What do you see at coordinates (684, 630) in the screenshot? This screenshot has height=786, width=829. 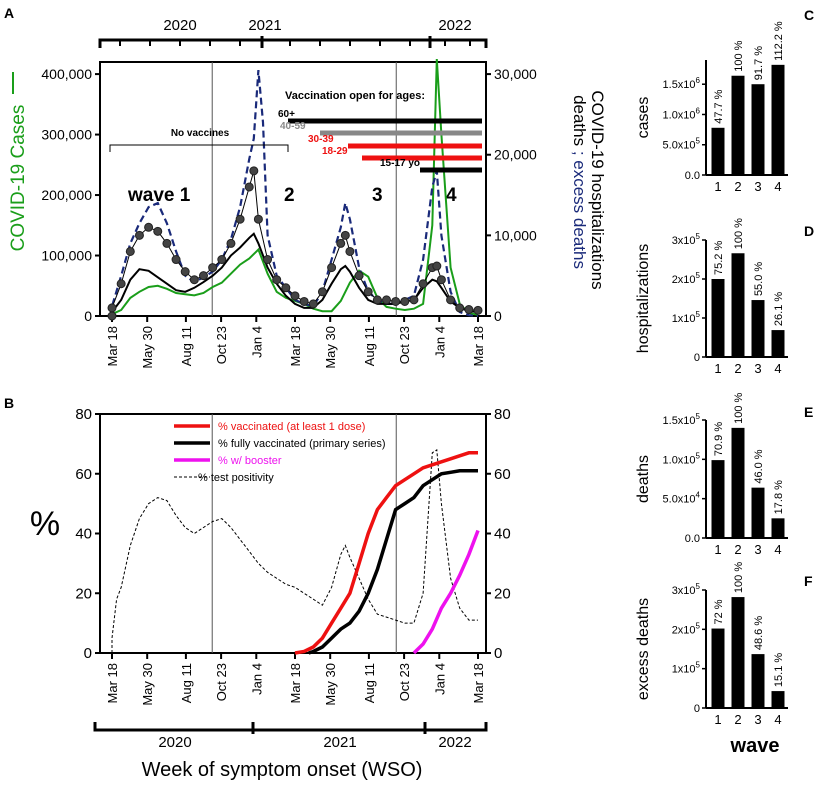 I see `tick-mantissa: 2x10` at bounding box center [684, 630].